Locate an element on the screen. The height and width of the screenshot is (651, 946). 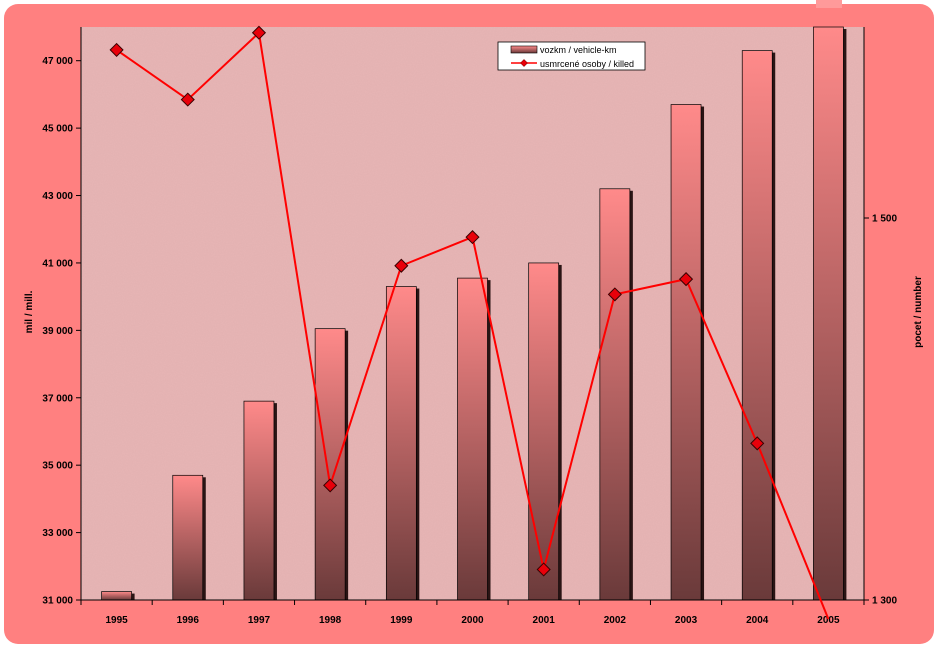
legend-bar-label: vozkm / vehicle-km is located at coordinates (578, 50).